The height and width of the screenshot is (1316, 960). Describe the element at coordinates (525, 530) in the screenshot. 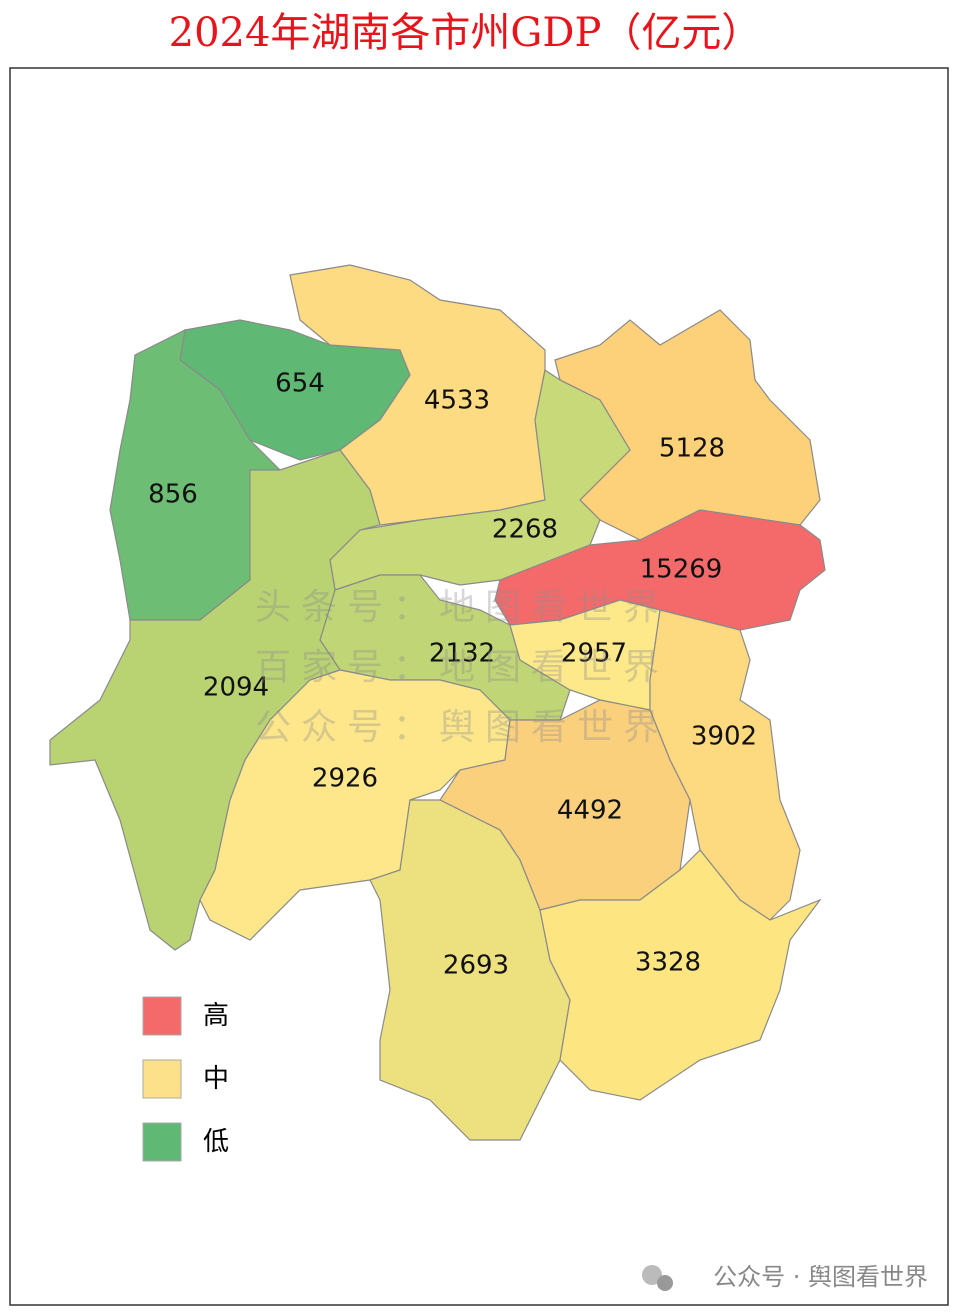

I see `region-value: 2268` at that location.